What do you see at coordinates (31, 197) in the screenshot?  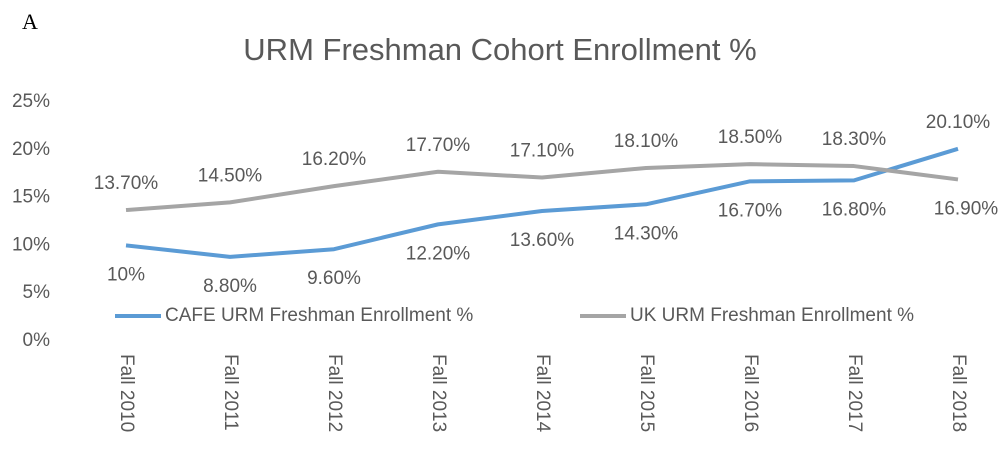 I see `y-tick-label: 15%` at bounding box center [31, 197].